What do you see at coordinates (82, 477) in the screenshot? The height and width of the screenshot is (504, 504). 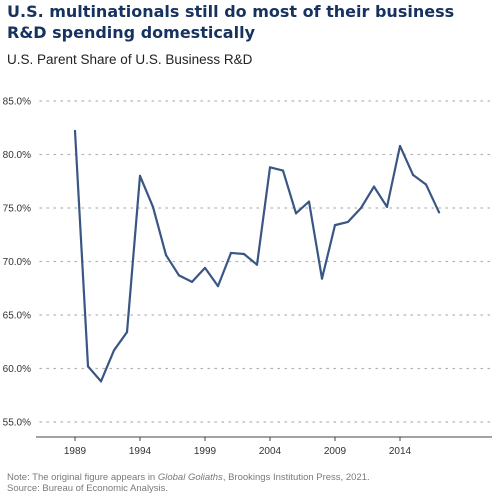 I see `footer-note-prefix: Note: The original figure appears in` at bounding box center [82, 477].